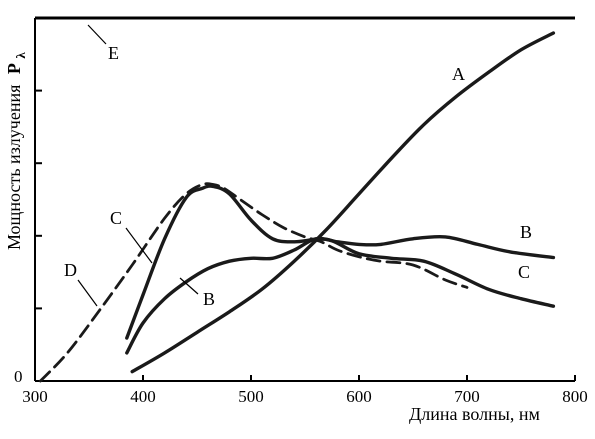 The width and height of the screenshot is (595, 439). I want to click on curve-label-c-left: C, so click(116, 218).